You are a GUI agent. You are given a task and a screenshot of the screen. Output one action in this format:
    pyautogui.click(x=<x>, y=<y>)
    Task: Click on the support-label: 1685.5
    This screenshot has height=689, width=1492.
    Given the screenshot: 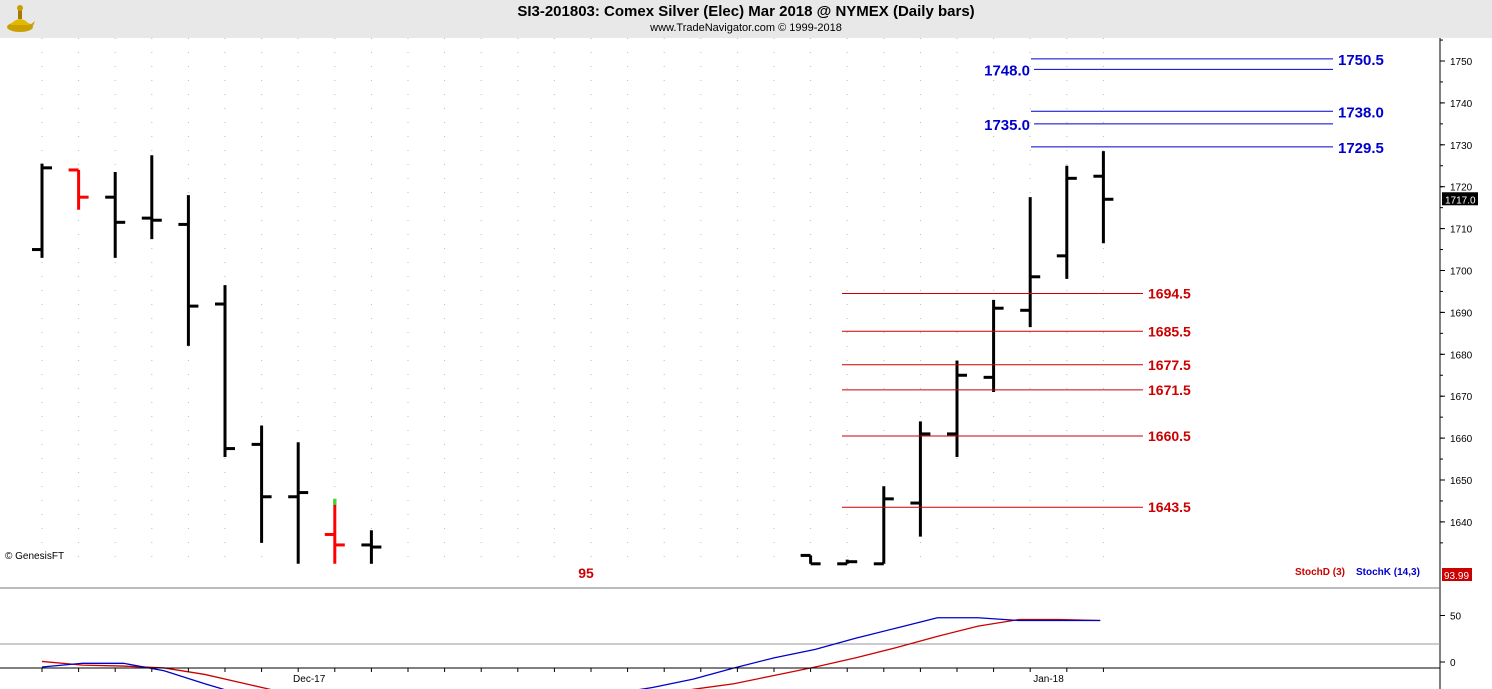 What is the action you would take?
    pyautogui.click(x=1169, y=331)
    